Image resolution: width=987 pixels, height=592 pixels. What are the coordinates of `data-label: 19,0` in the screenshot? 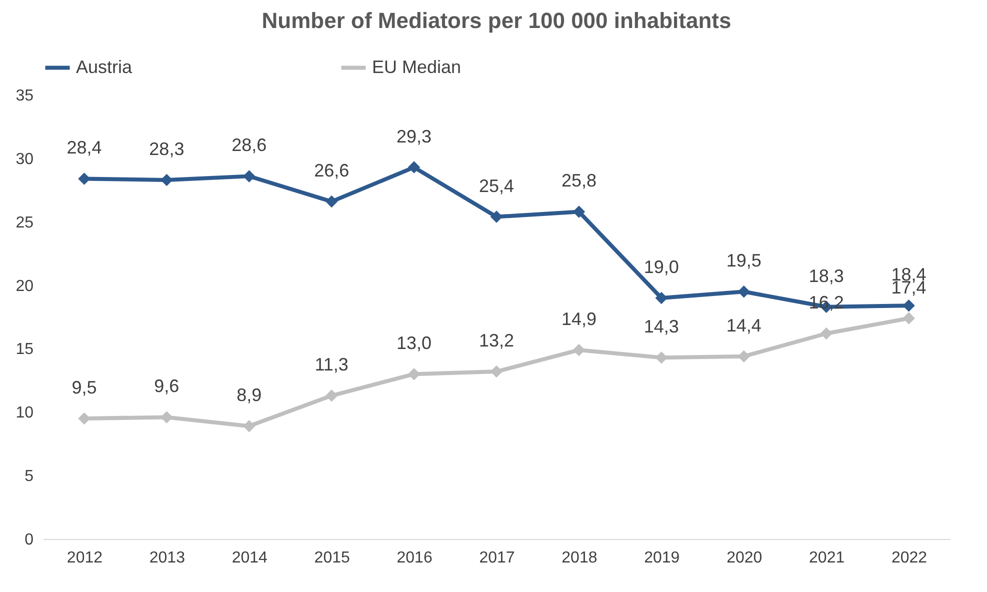 It's located at (661, 266).